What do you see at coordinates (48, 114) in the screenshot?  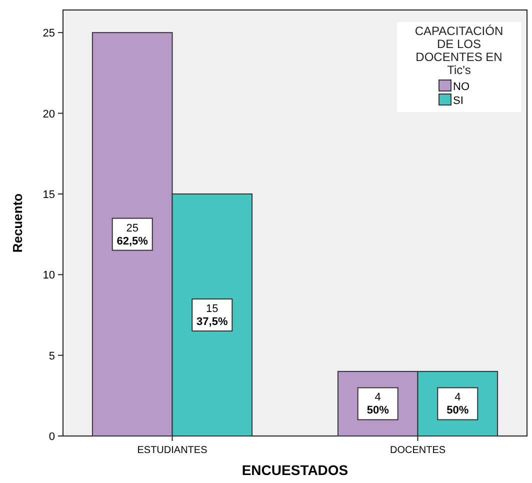 I see `y-tick-label: 20` at bounding box center [48, 114].